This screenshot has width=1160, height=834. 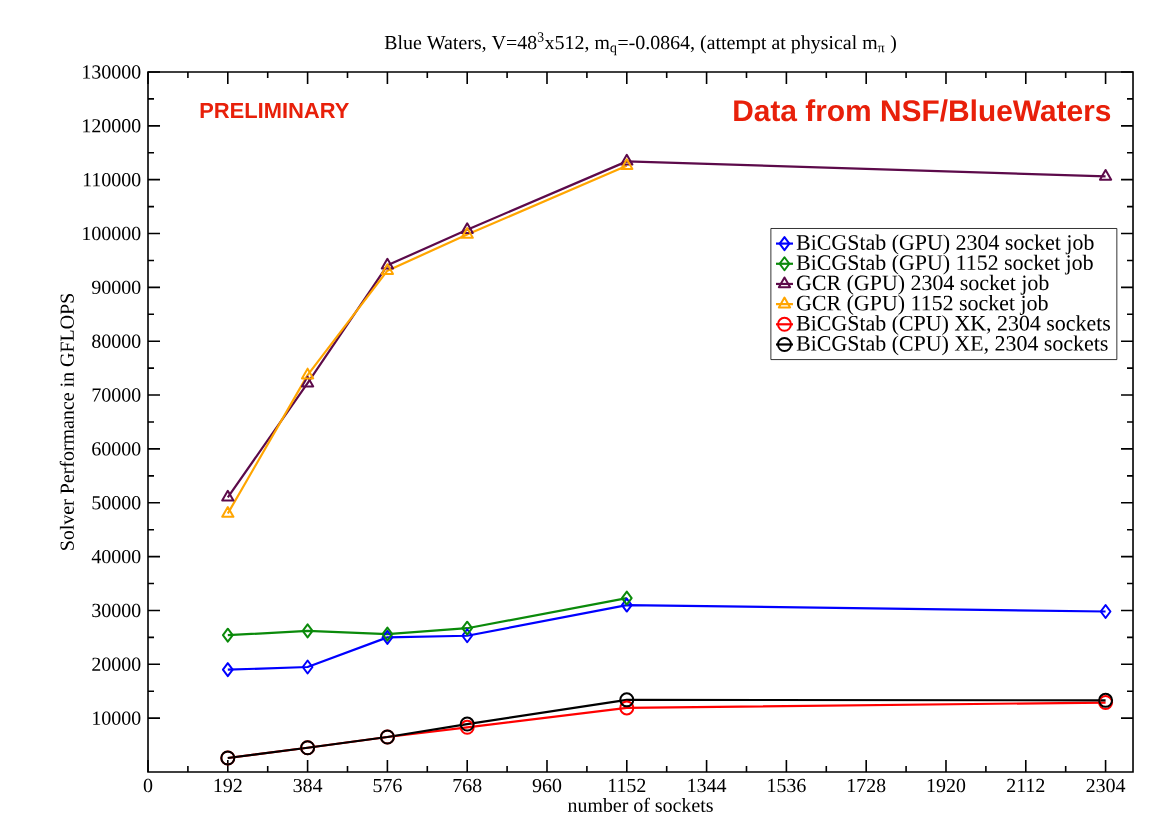 What do you see at coordinates (116, 287) in the screenshot?
I see `y-tick-label: 90000` at bounding box center [116, 287].